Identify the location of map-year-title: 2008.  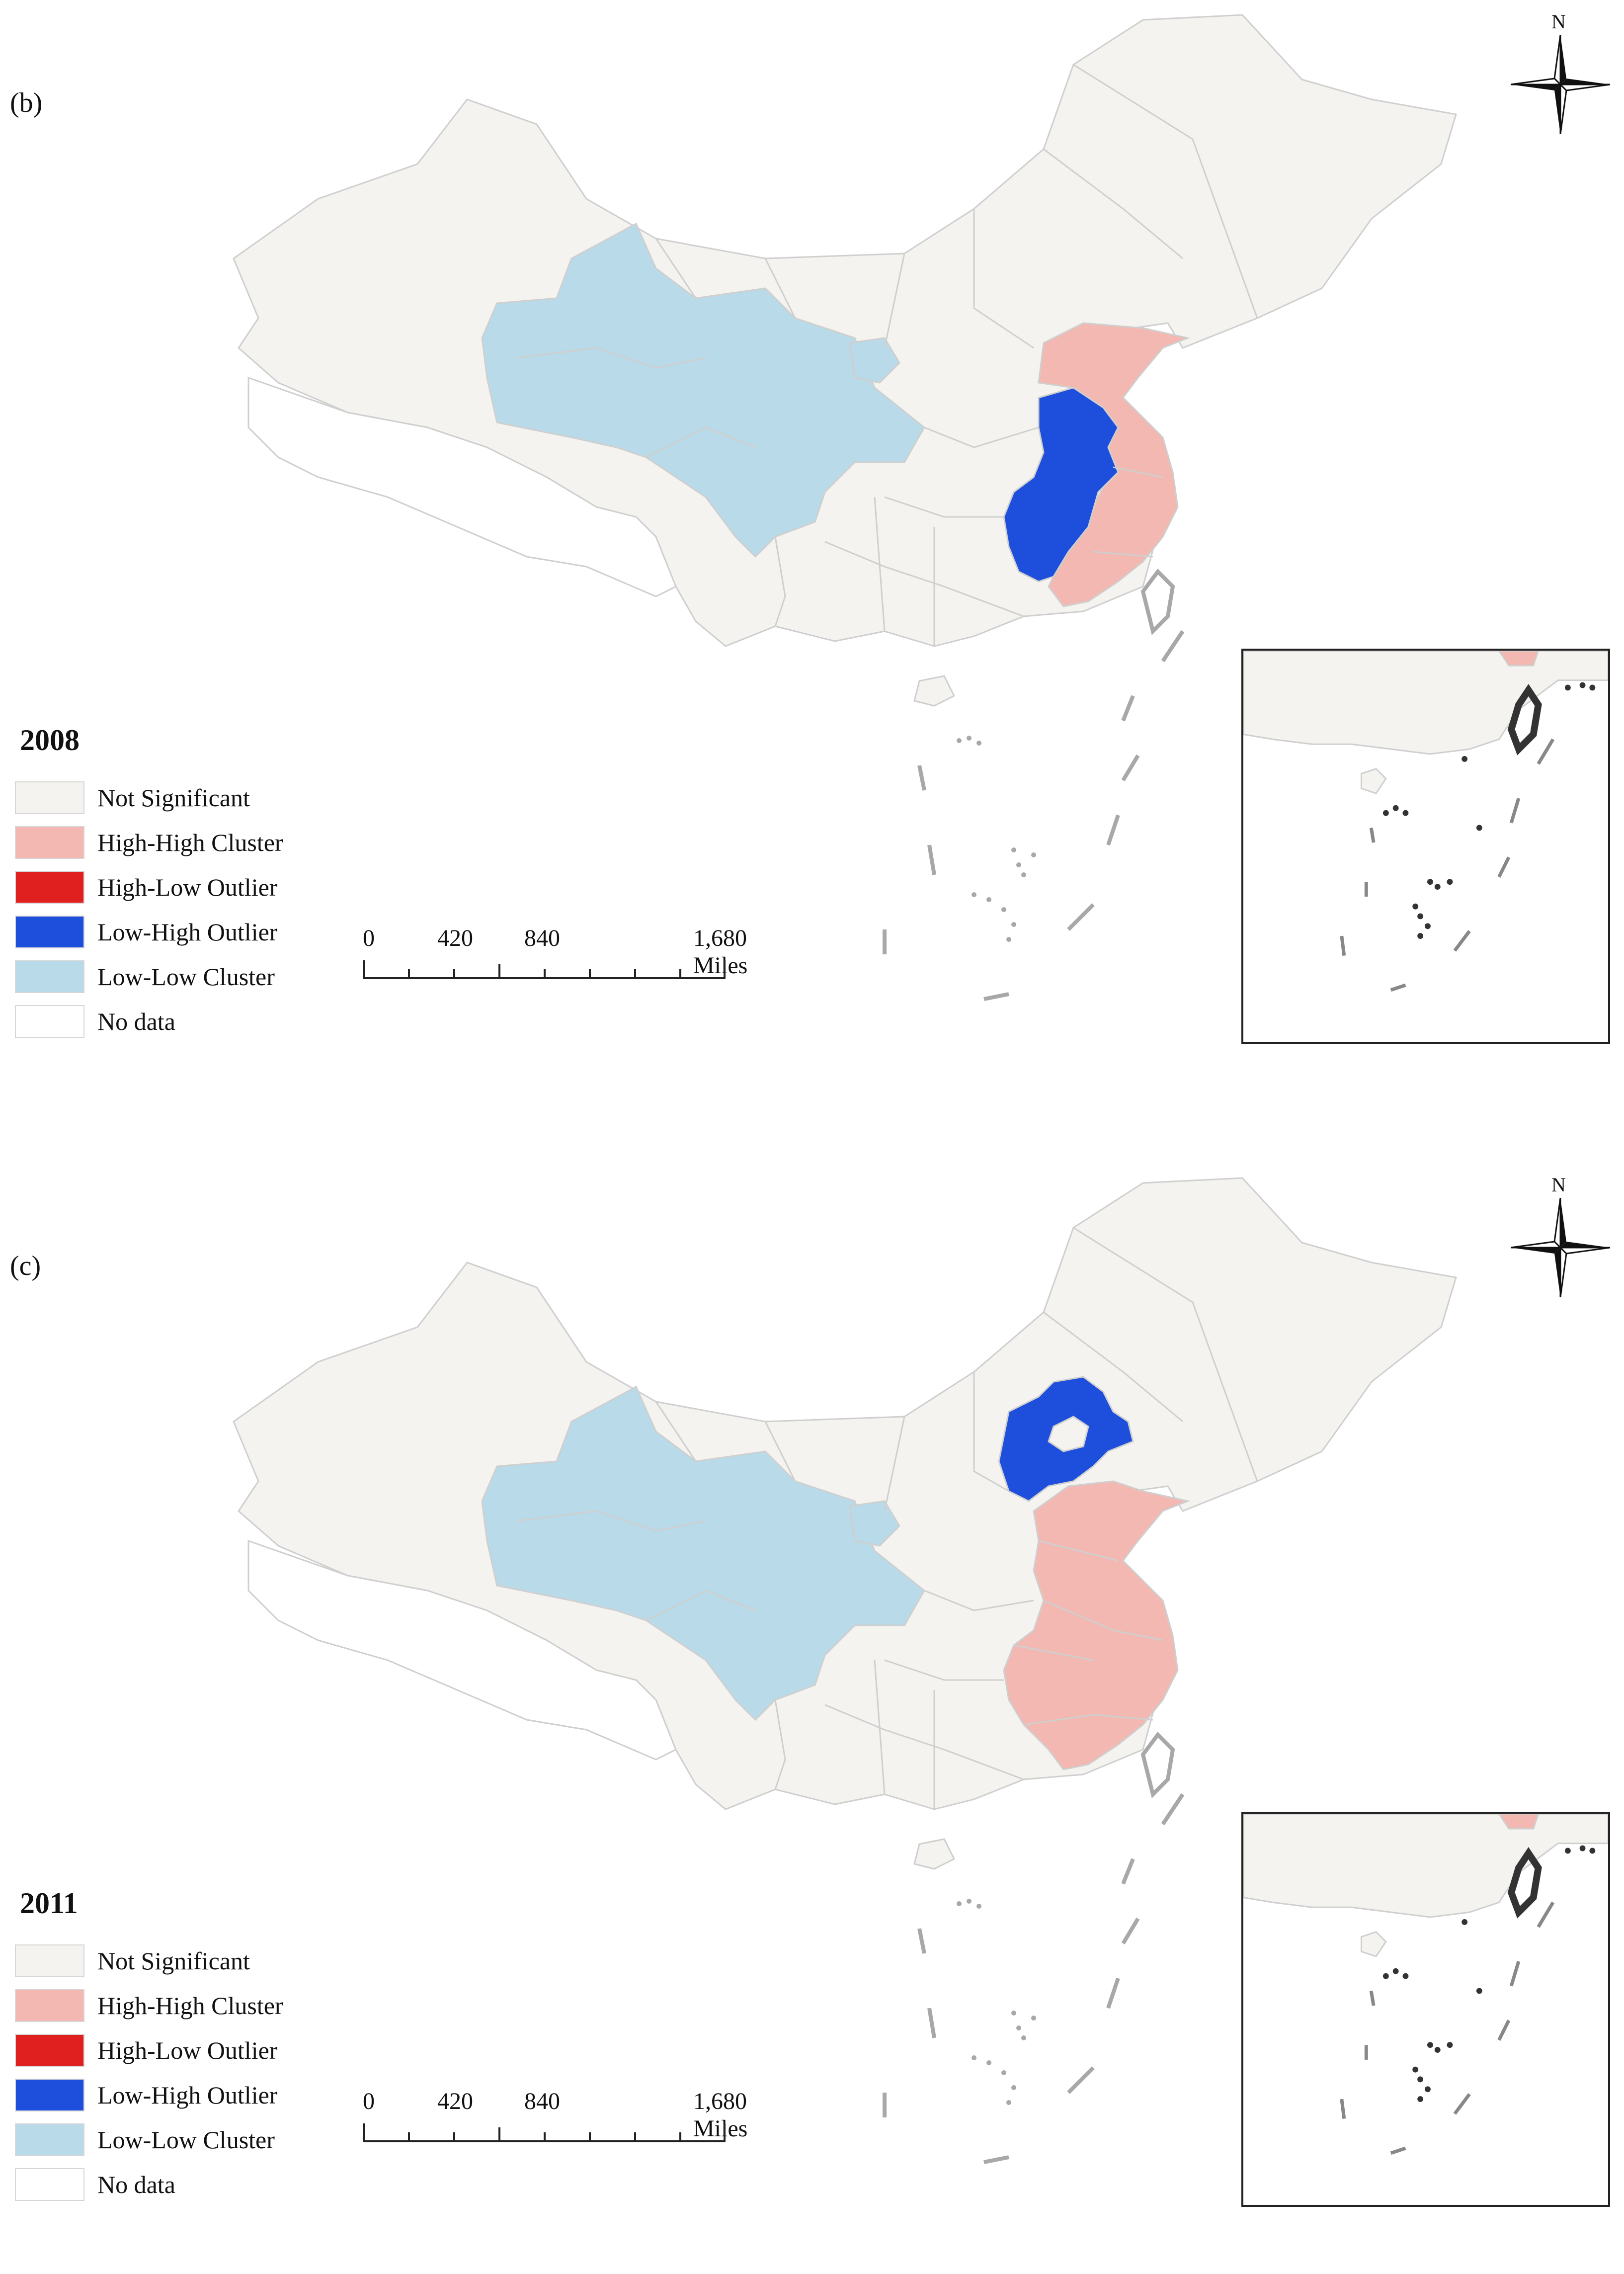
(50, 740).